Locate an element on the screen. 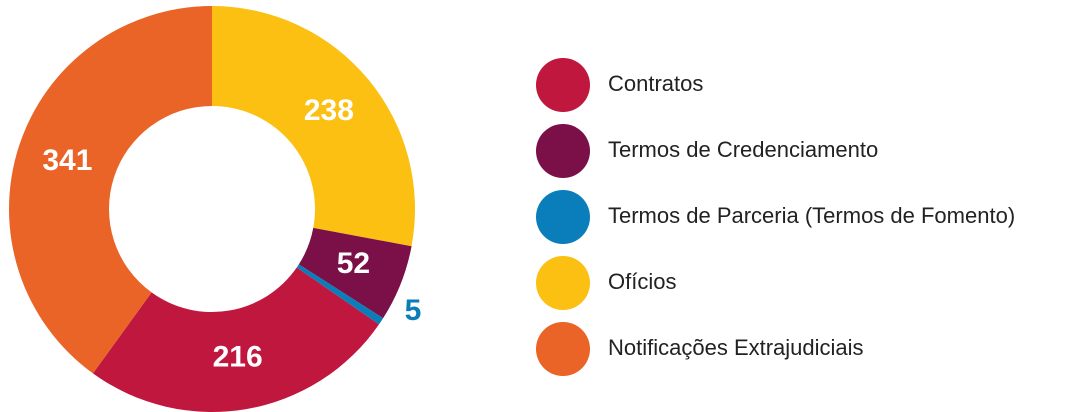  slice-label: 52 is located at coordinates (353, 263).